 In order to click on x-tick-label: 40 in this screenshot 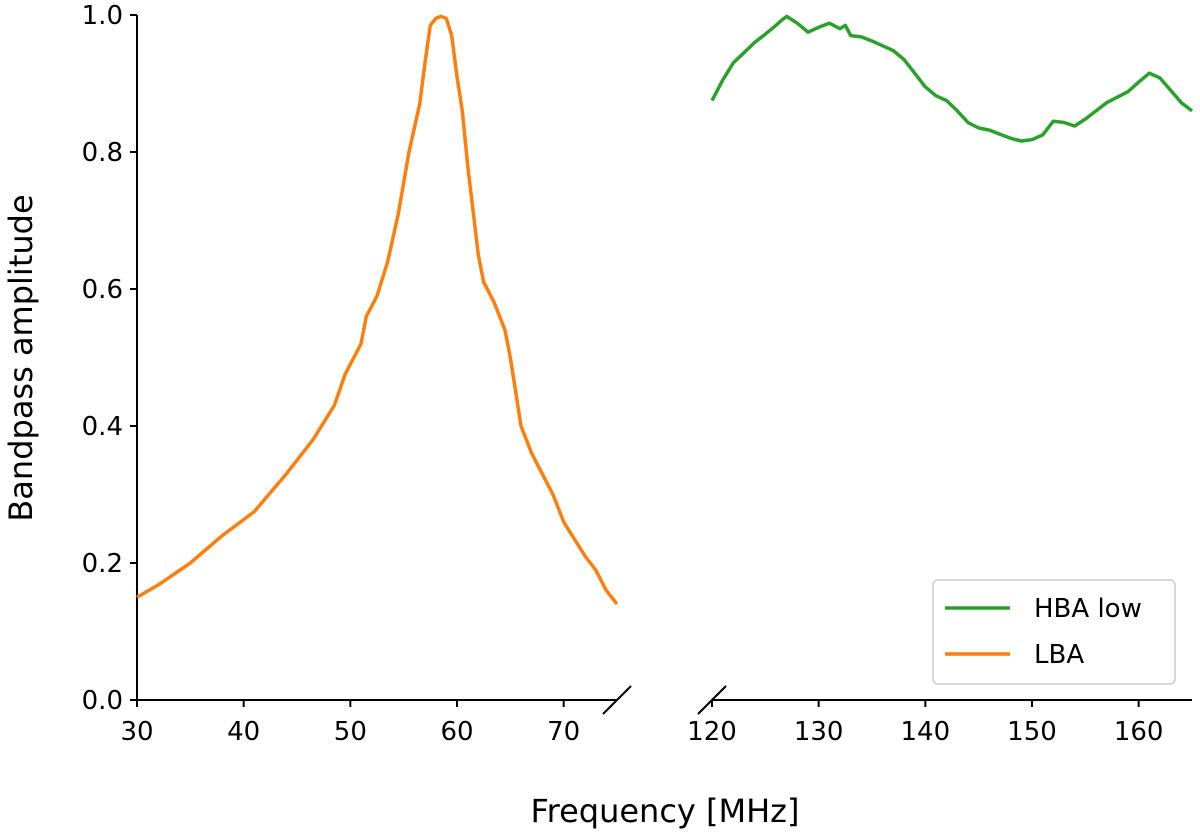, I will do `click(243, 732)`.